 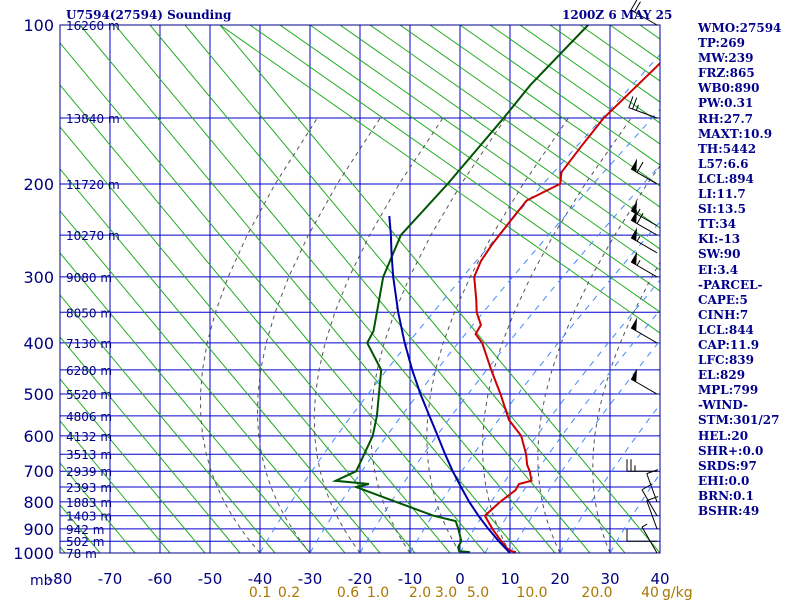 I want to click on index-item: WMO:27594, so click(x=740, y=28).